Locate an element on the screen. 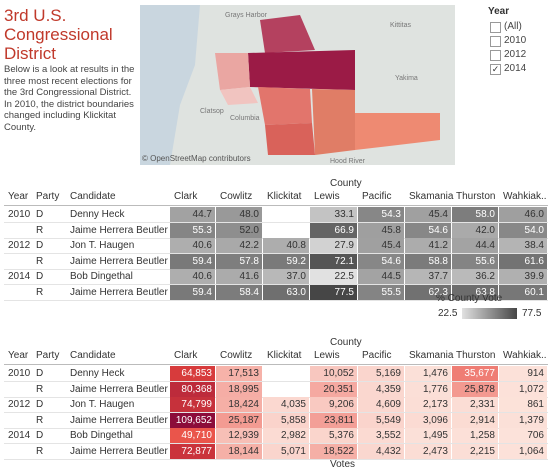  legend-title: % County Vote is located at coordinates (469, 298).